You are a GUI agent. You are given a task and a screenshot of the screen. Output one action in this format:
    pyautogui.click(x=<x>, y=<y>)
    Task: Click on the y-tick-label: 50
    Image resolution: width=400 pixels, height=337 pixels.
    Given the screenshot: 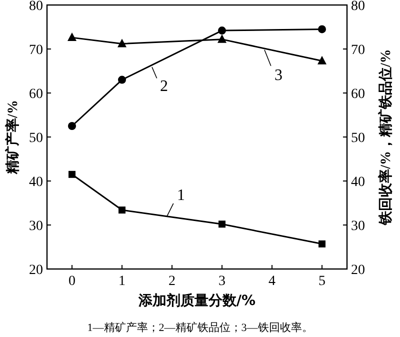 What is the action you would take?
    pyautogui.click(x=36, y=138)
    